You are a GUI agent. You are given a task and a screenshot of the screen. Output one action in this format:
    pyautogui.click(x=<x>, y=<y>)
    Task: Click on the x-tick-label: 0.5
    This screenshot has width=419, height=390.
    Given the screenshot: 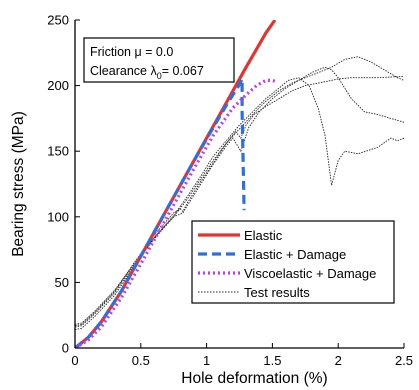 What is the action you would take?
    pyautogui.click(x=141, y=360)
    